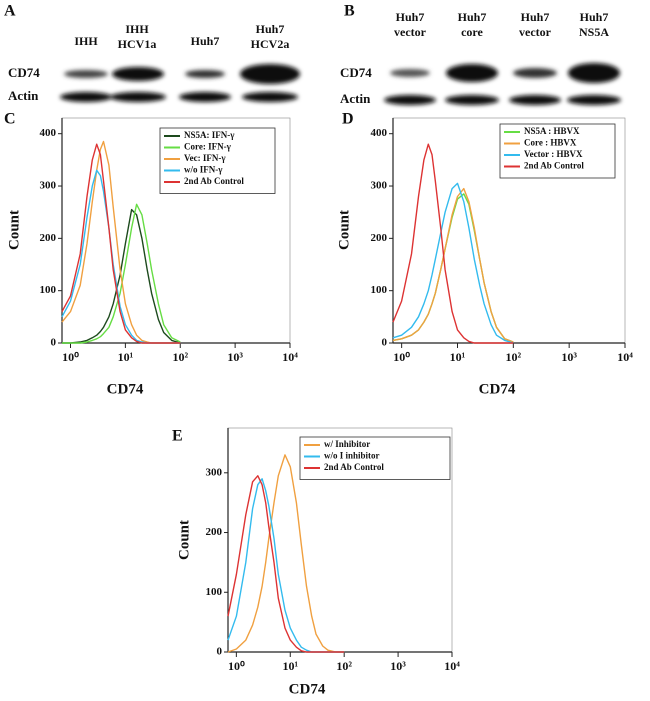  Describe the element at coordinates (10, 119) in the screenshot. I see `panel-label: C` at that location.